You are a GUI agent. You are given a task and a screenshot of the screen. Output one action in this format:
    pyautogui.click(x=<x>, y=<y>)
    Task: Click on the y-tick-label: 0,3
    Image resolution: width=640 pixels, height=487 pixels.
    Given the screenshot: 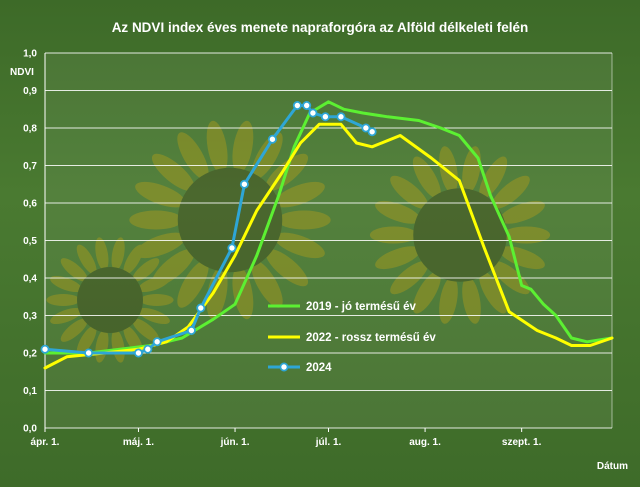 What is the action you would take?
    pyautogui.click(x=30, y=316)
    